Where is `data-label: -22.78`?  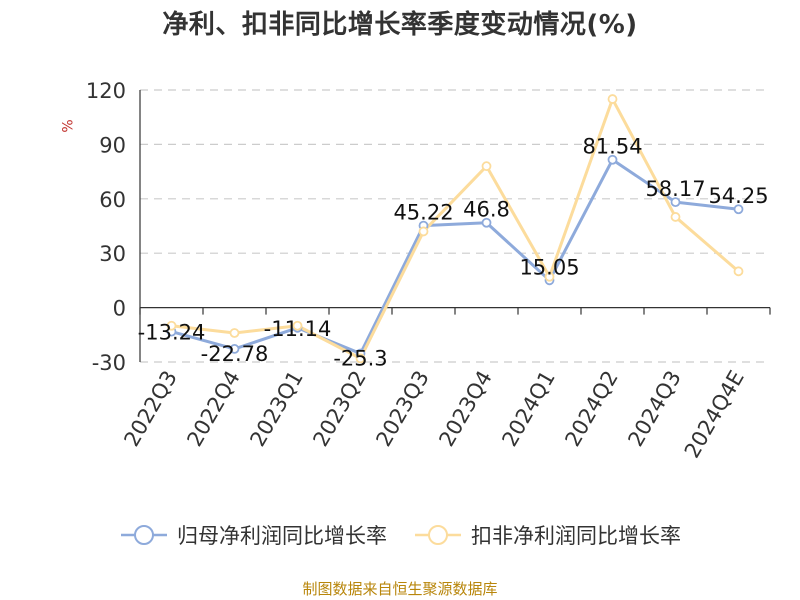 data-label: -22.78 is located at coordinates (235, 354).